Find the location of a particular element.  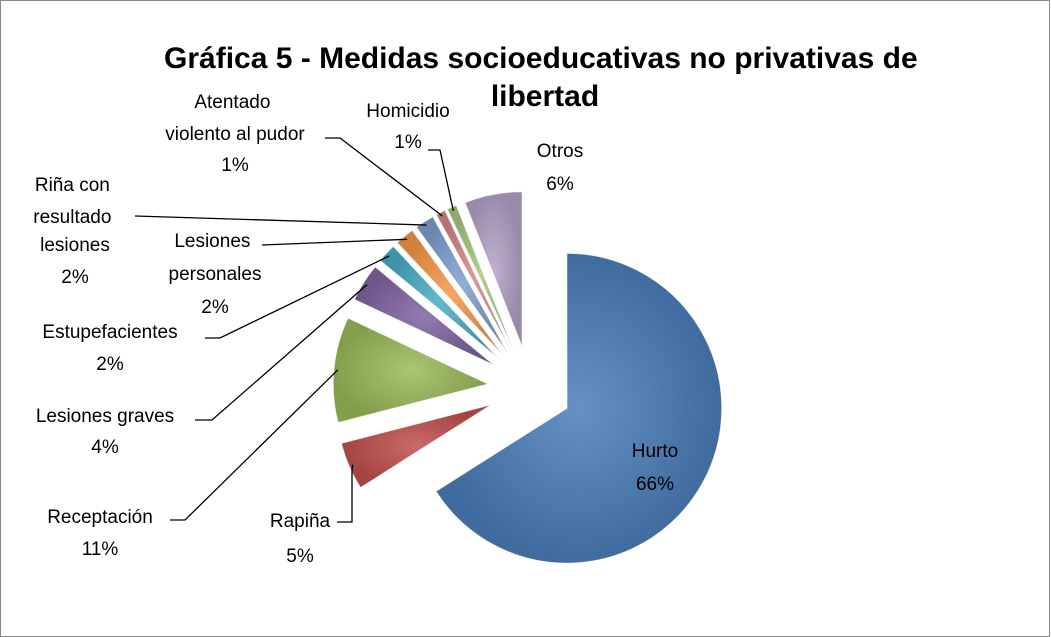

slice-label: Riña con resultado lesiones is located at coordinates (74, 215).